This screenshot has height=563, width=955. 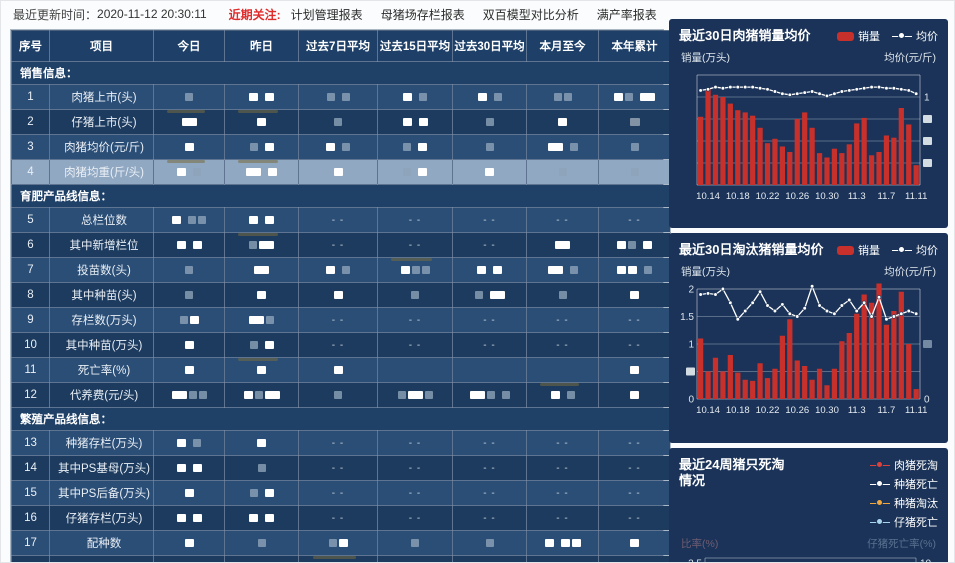 I want to click on table-row: 8 其中种苗(头), so click(x=341, y=295).